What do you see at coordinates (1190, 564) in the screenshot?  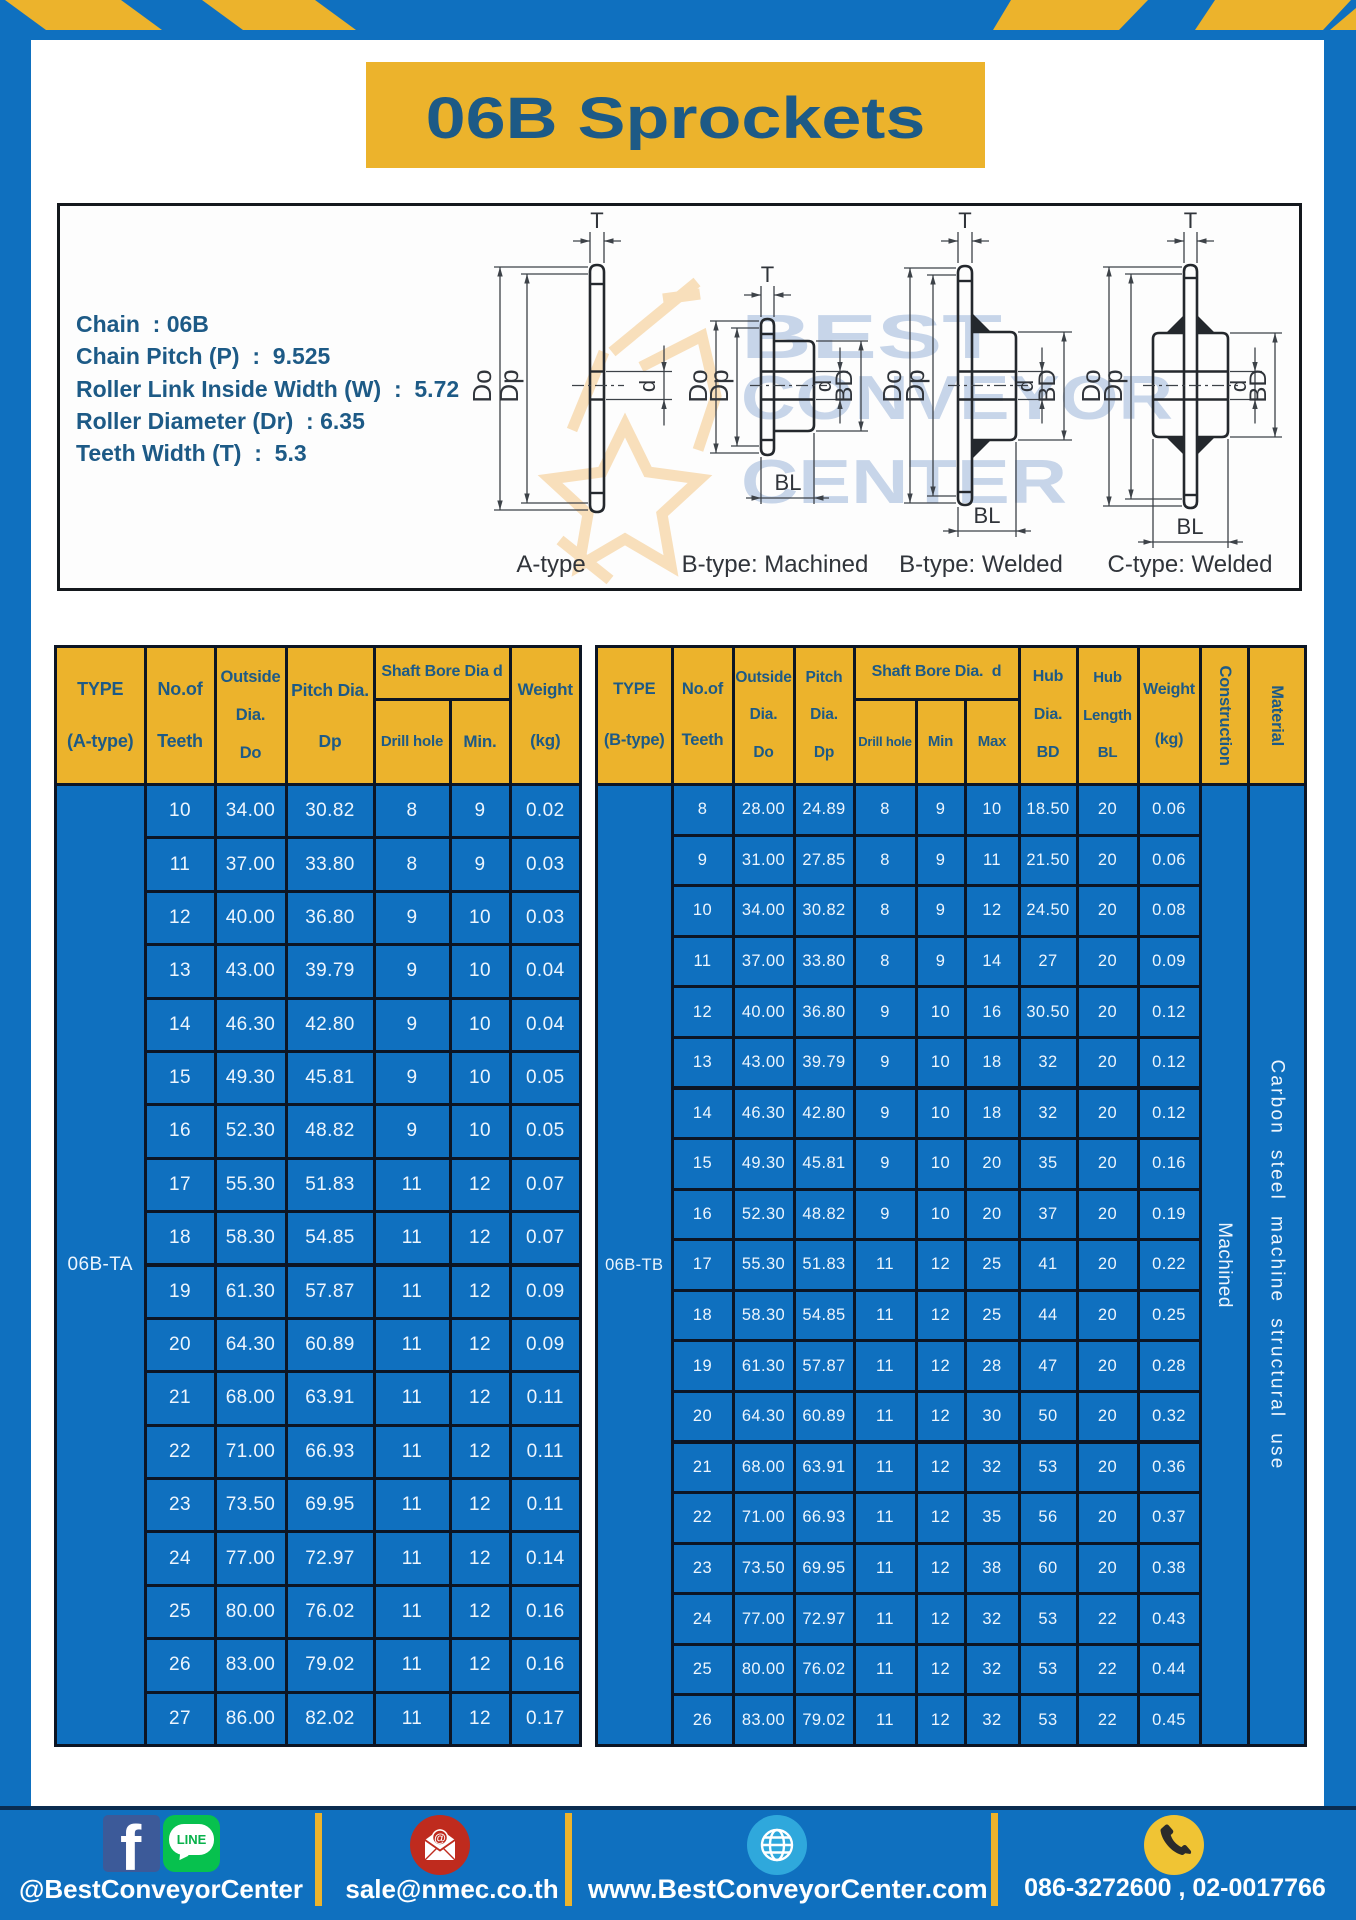 I see `svg-text: C-type: Welded` at bounding box center [1190, 564].